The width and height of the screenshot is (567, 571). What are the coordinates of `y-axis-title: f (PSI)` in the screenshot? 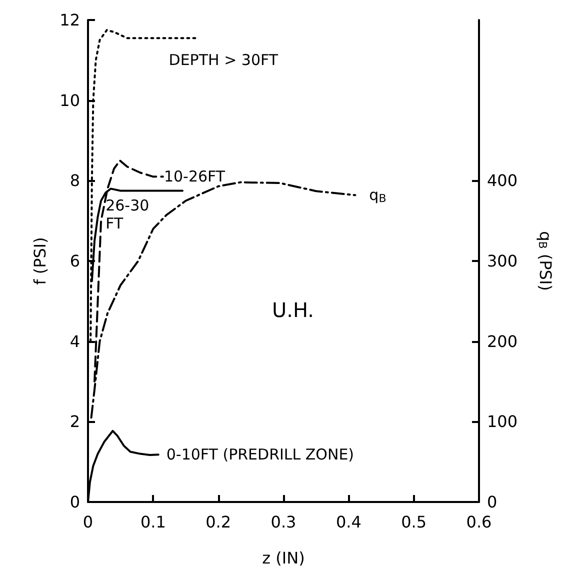 It's located at (40, 261).